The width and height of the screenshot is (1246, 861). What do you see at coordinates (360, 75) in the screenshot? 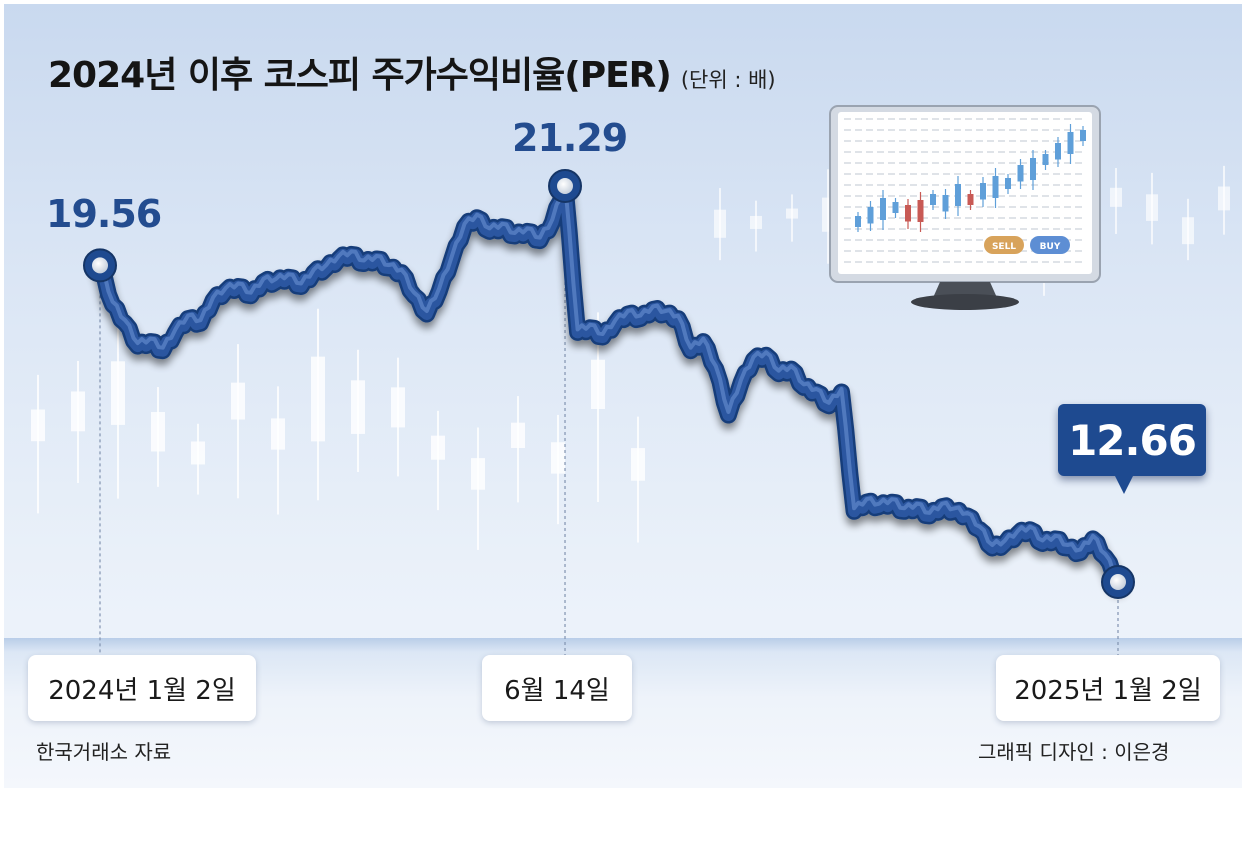
I see `chart-title-text: 2024년 이후 코스피 주가수익비율(PER)` at bounding box center [360, 75].